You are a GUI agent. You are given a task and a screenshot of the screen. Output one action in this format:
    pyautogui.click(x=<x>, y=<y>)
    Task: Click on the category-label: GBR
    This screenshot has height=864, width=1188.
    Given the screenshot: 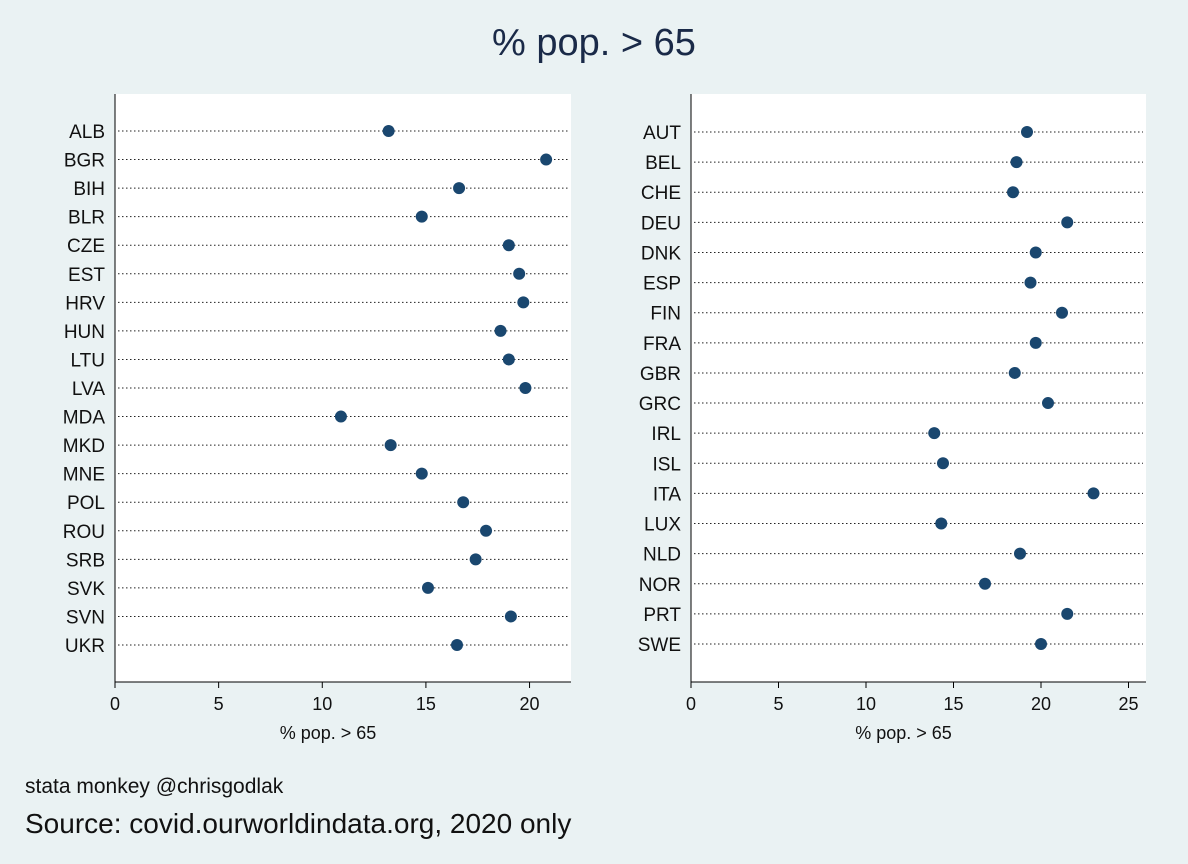 What is the action you would take?
    pyautogui.click(x=660, y=374)
    